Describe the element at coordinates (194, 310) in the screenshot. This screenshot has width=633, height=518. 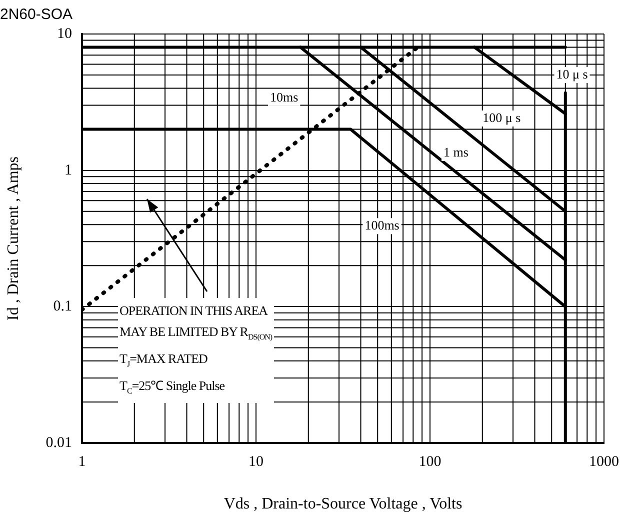
I see `annotation: OPERATION IN THIS AREA` at that location.